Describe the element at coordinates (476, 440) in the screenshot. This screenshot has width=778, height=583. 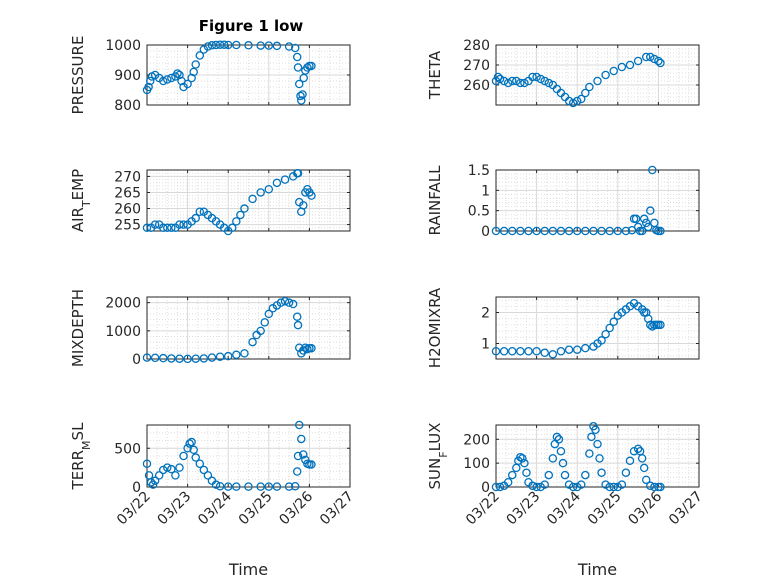
I see `y-tick-label: 200` at that location.